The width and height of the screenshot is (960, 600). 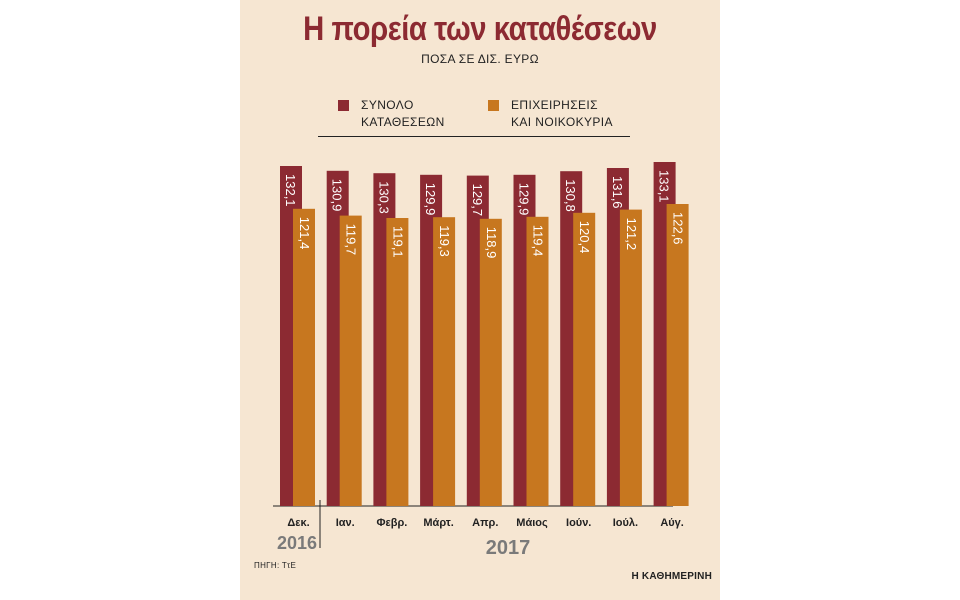 What do you see at coordinates (438, 523) in the screenshot?
I see `x-tick-label: Μάρτ.` at bounding box center [438, 523].